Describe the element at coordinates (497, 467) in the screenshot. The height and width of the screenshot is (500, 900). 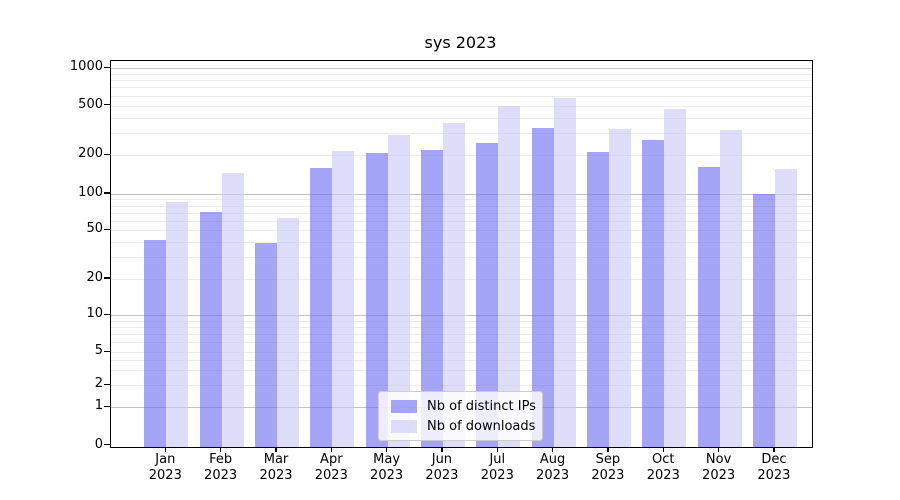
I see `x-tick-label: Jul 2023` at that location.